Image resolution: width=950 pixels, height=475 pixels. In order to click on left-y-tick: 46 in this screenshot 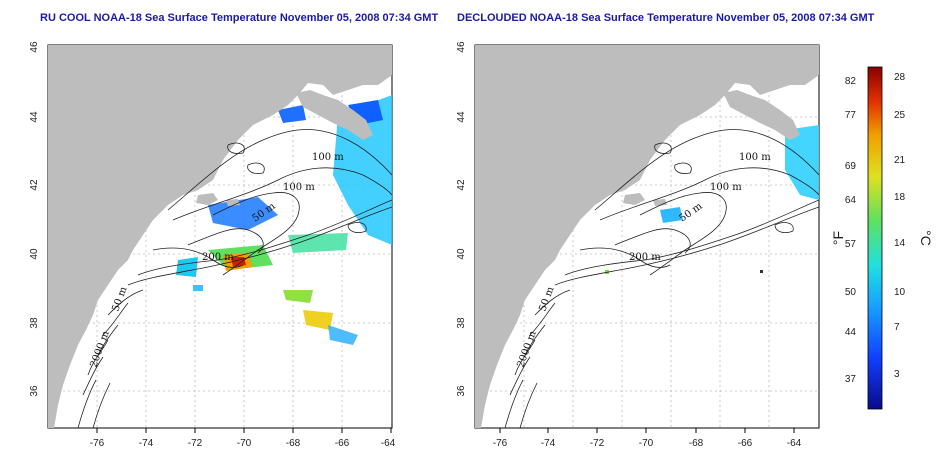, I will do `click(34, 47)`.